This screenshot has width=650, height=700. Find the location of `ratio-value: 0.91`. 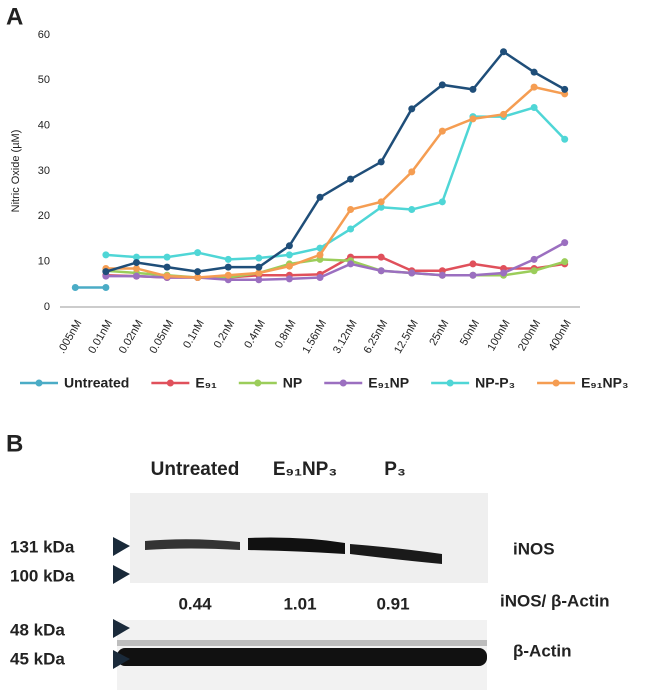

ratio-value: 0.91 is located at coordinates (392, 603).